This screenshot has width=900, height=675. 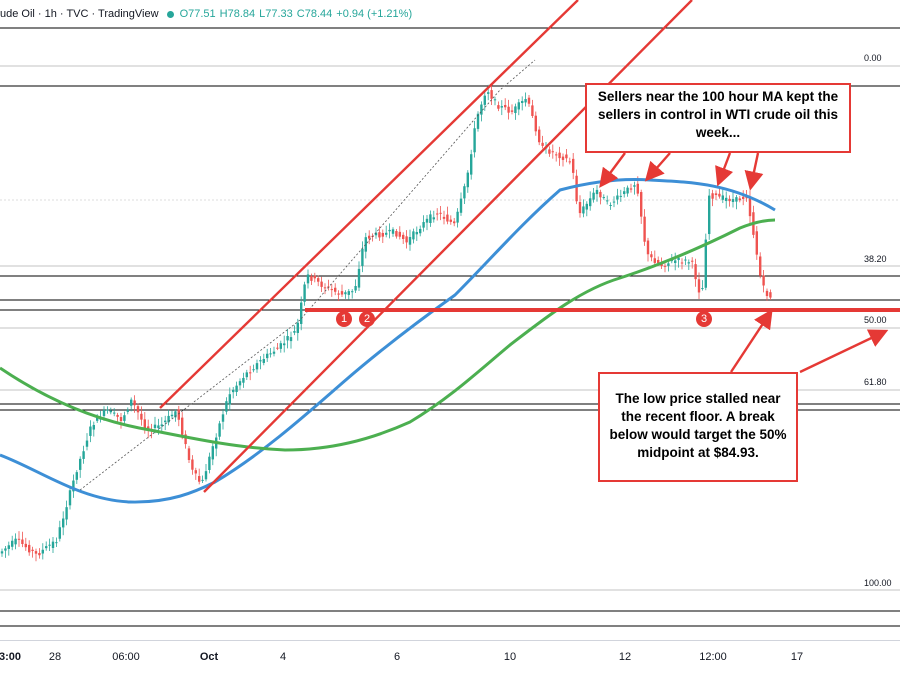 I want to click on time-tick: 17, so click(x=797, y=657).